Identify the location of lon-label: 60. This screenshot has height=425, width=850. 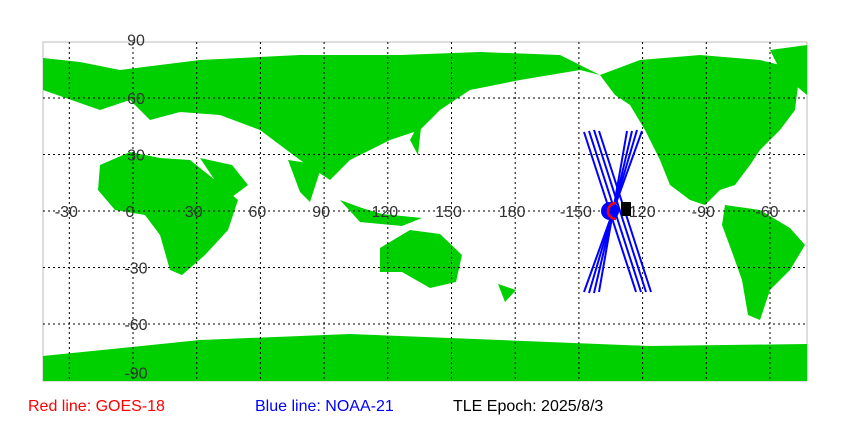
(258, 212).